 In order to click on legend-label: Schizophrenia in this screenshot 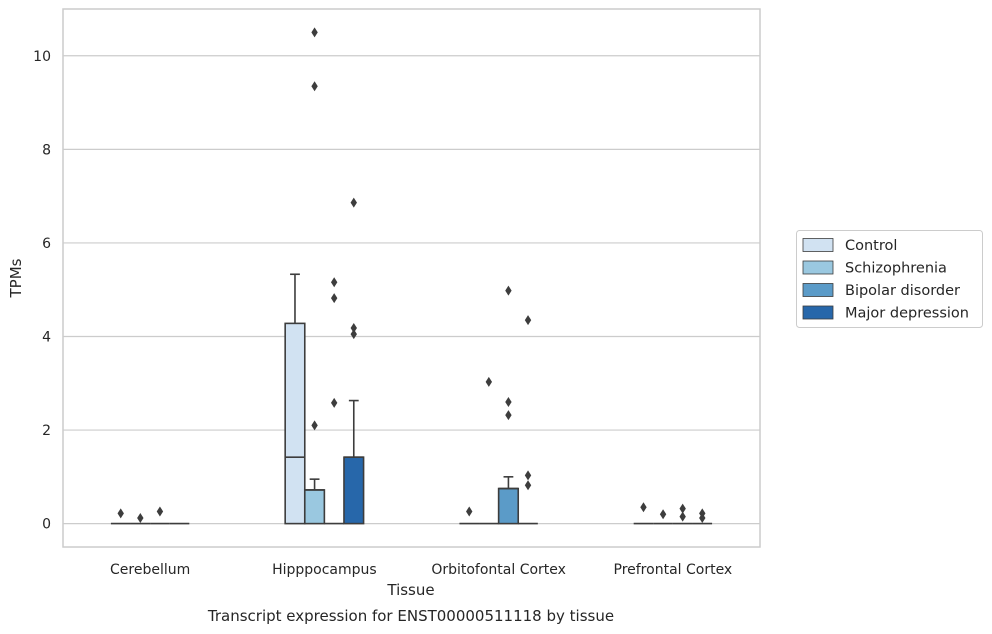, I will do `click(896, 269)`.